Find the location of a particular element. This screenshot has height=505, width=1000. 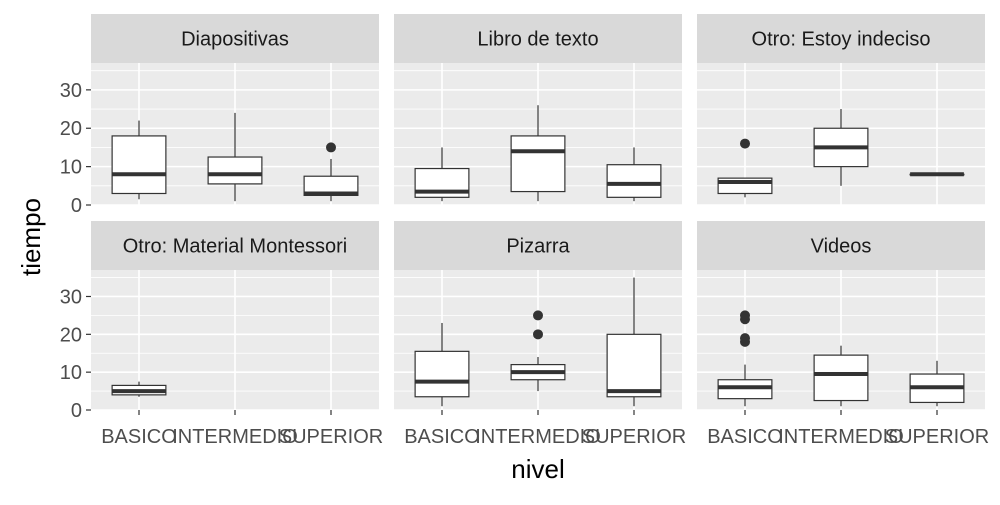

facet-title: Libro de texto is located at coordinates (537, 40).